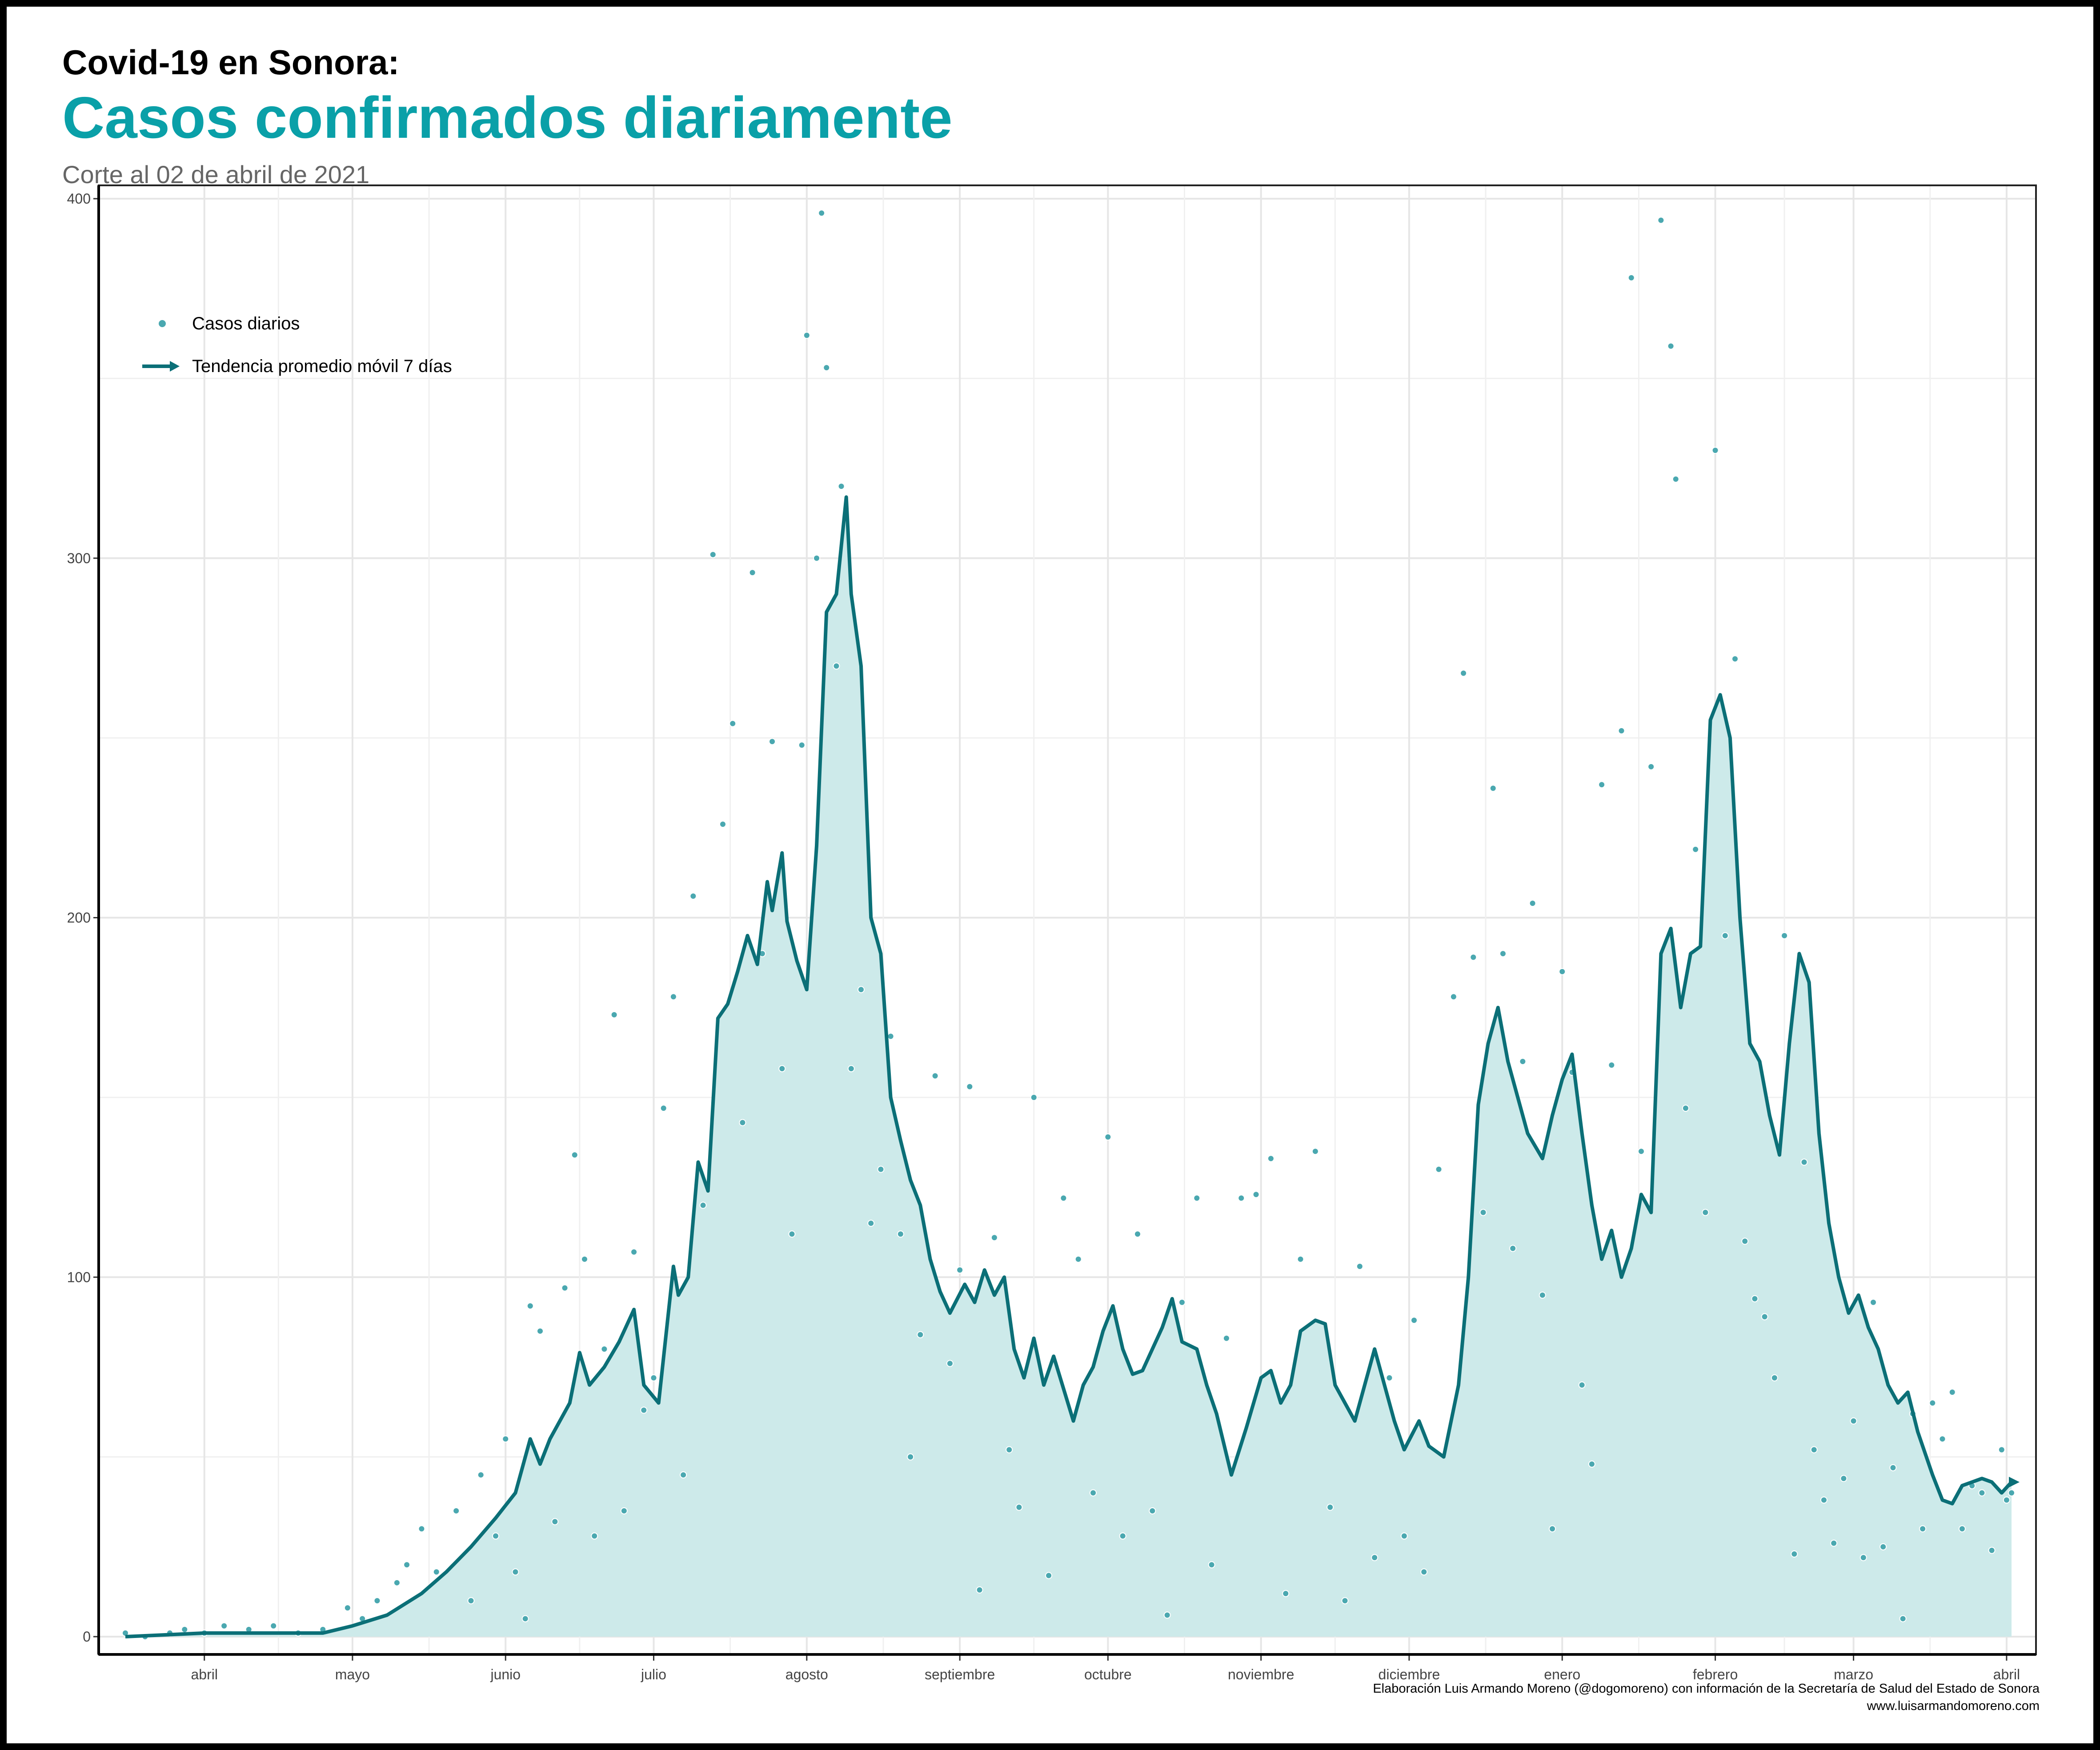 This screenshot has width=2100, height=1750. What do you see at coordinates (162, 323) in the screenshot?
I see `legend-point-key` at bounding box center [162, 323].